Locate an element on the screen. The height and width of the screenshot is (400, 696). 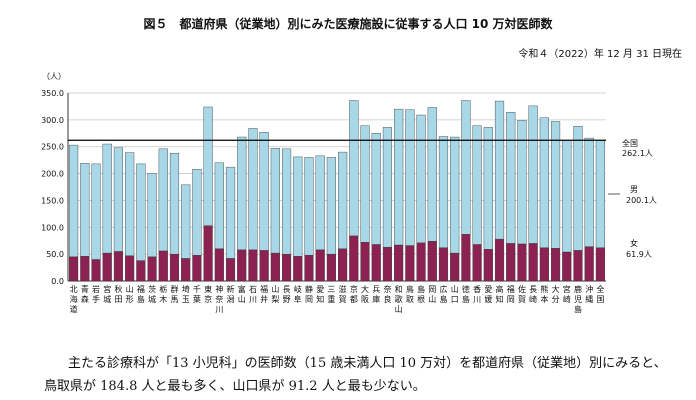
x-tick-label: 全 is located at coordinates (600, 289).